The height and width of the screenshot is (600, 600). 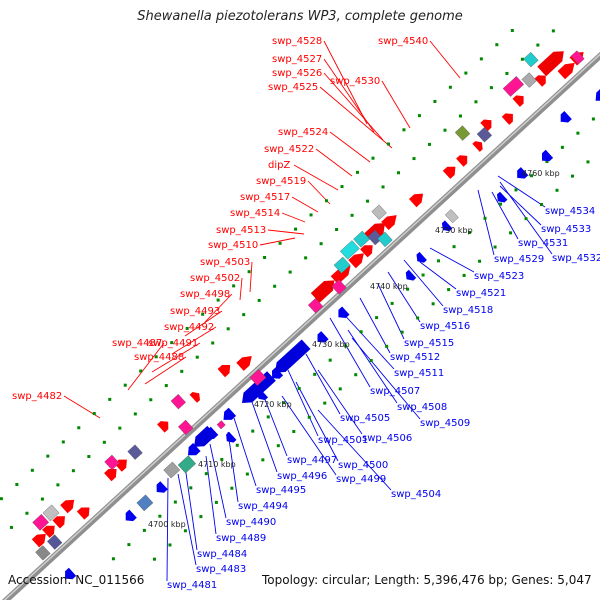 I want to click on gene-label-forward: swp_4488, so click(x=159, y=357).